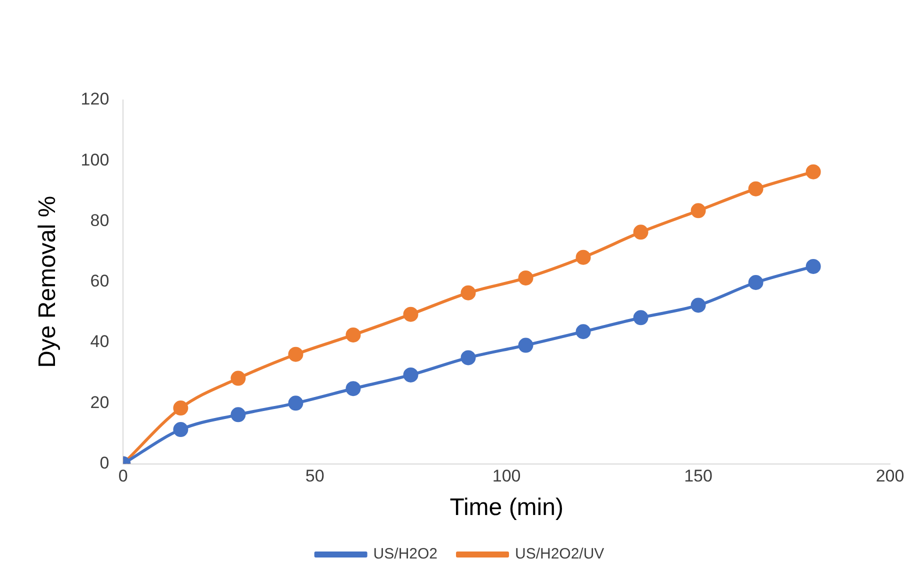 This screenshot has height=582, width=920. What do you see at coordinates (95, 99) in the screenshot?
I see `y-tick-label: 120` at bounding box center [95, 99].